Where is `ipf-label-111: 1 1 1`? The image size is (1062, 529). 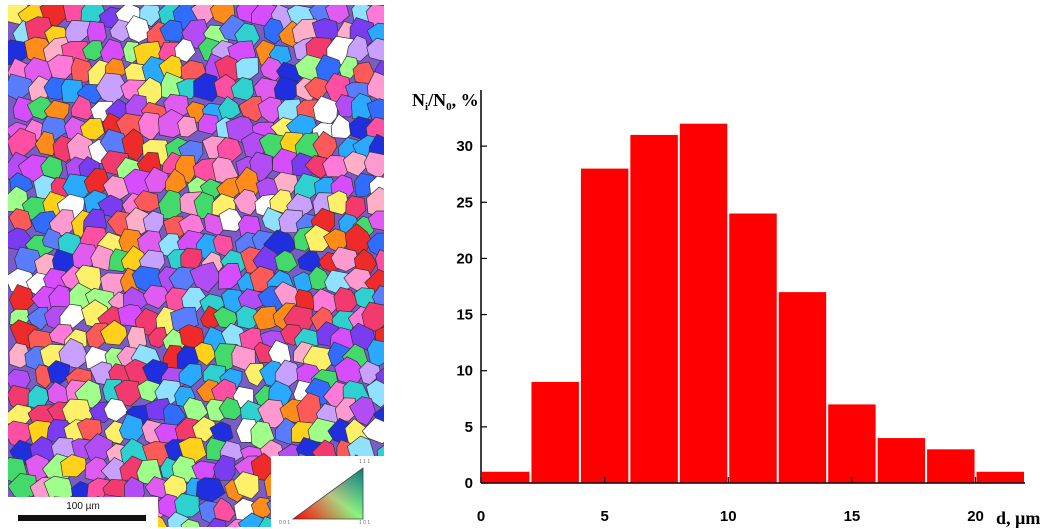
ipf-label-111: 1 1 1 is located at coordinates (365, 462).